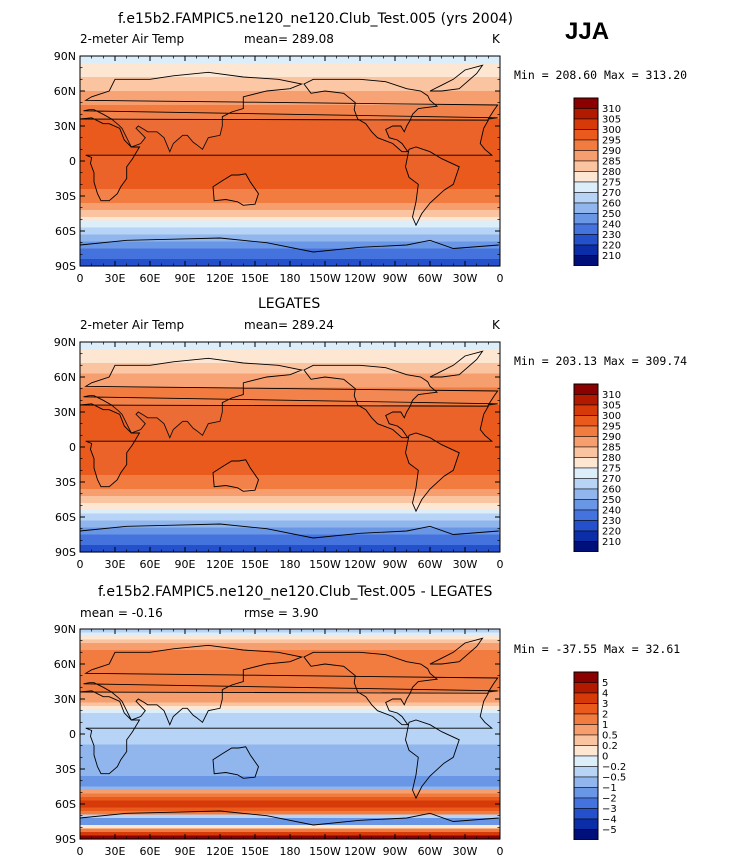  Describe the element at coordinates (65, 769) in the screenshot. I see `y-tick-label: 30S` at that location.